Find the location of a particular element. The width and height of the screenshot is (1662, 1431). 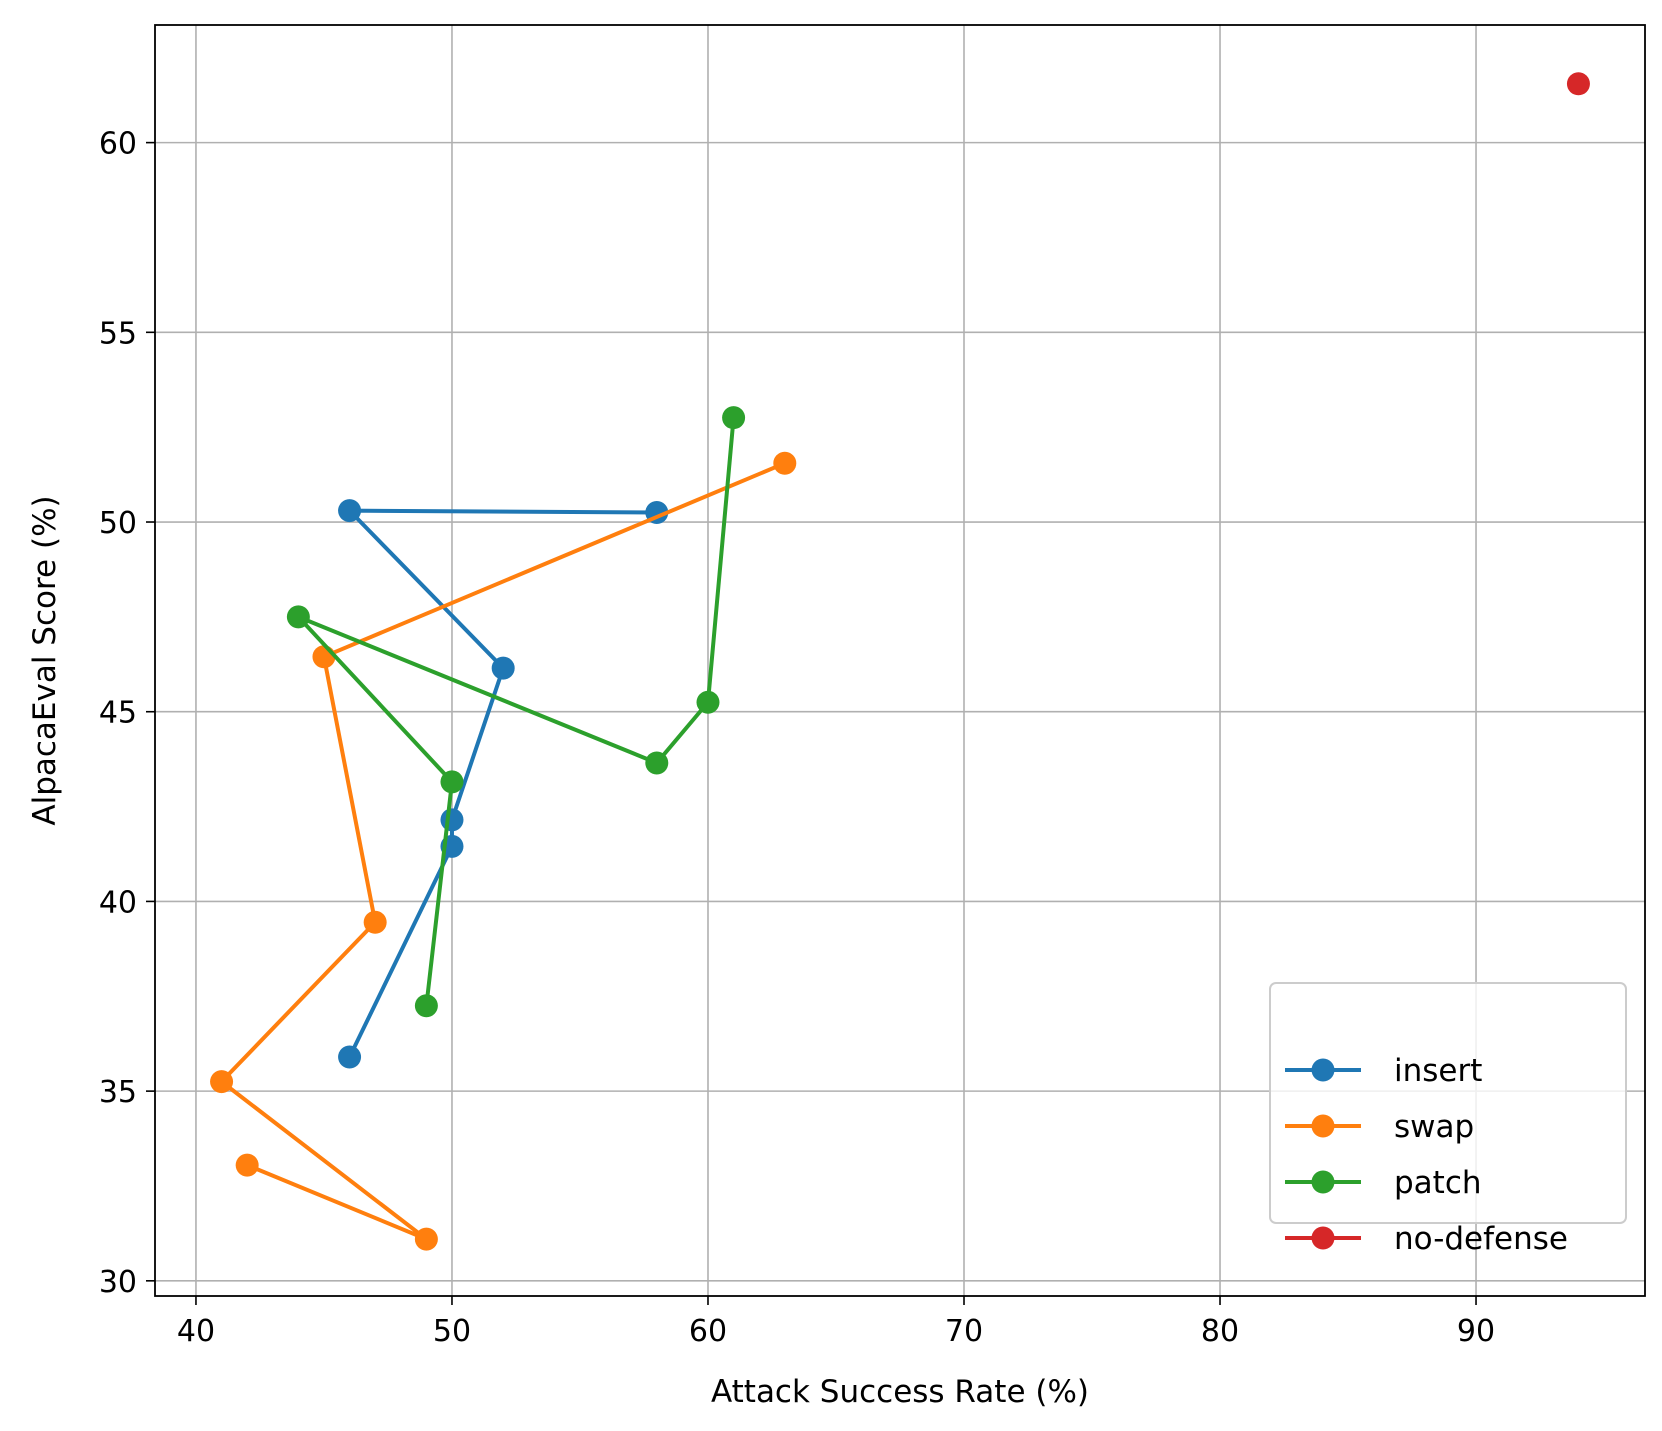

x-tick-label: 40 is located at coordinates (196, 1331).